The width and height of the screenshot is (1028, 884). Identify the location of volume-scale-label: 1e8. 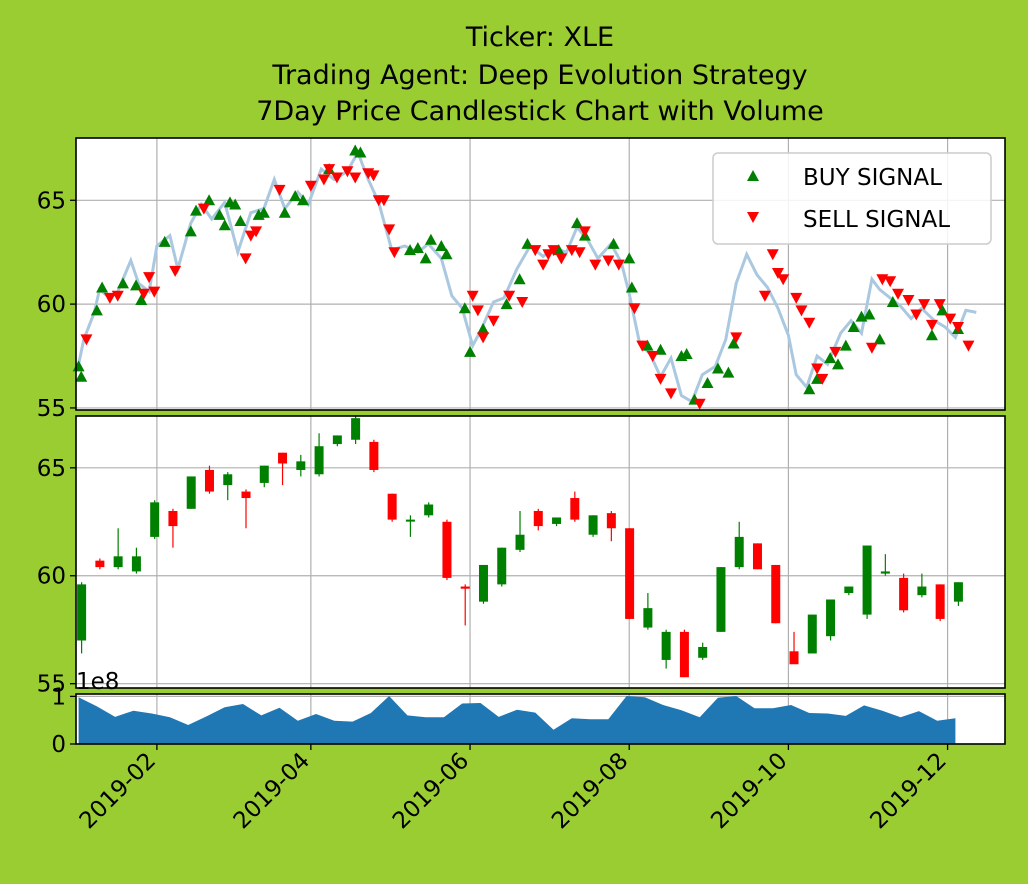
(97, 682).